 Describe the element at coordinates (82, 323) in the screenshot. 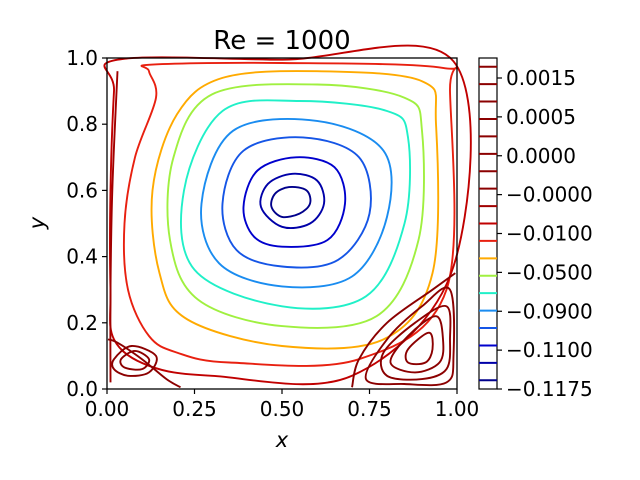

I see `y-tick-label: 0.2` at that location.